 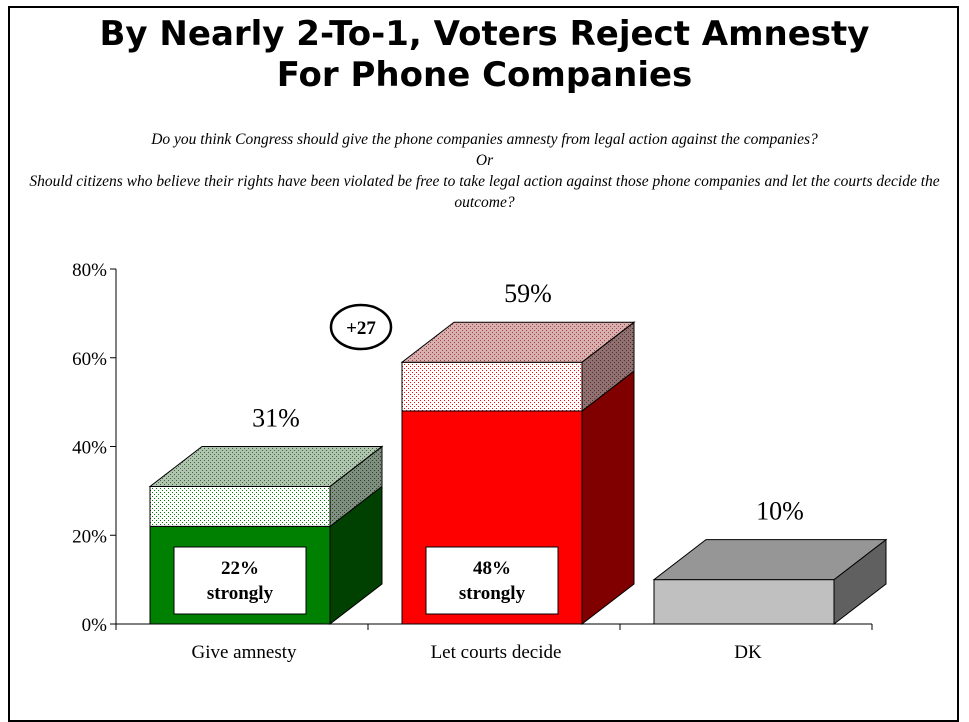 What do you see at coordinates (528, 293) in the screenshot?
I see `value-label: 59%` at bounding box center [528, 293].